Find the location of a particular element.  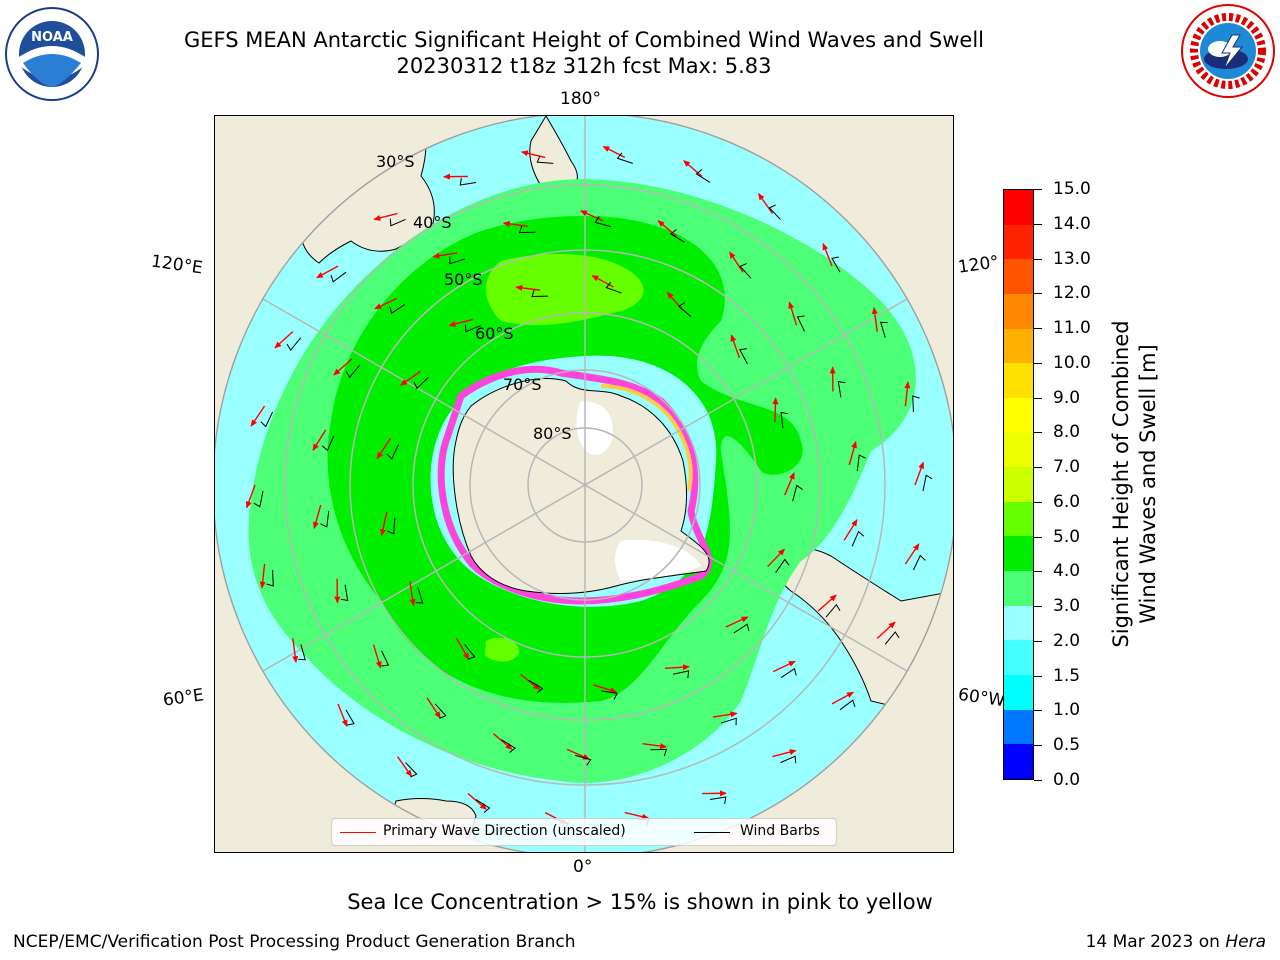

colorbar-tick-label: 4.0 is located at coordinates (1067, 571).